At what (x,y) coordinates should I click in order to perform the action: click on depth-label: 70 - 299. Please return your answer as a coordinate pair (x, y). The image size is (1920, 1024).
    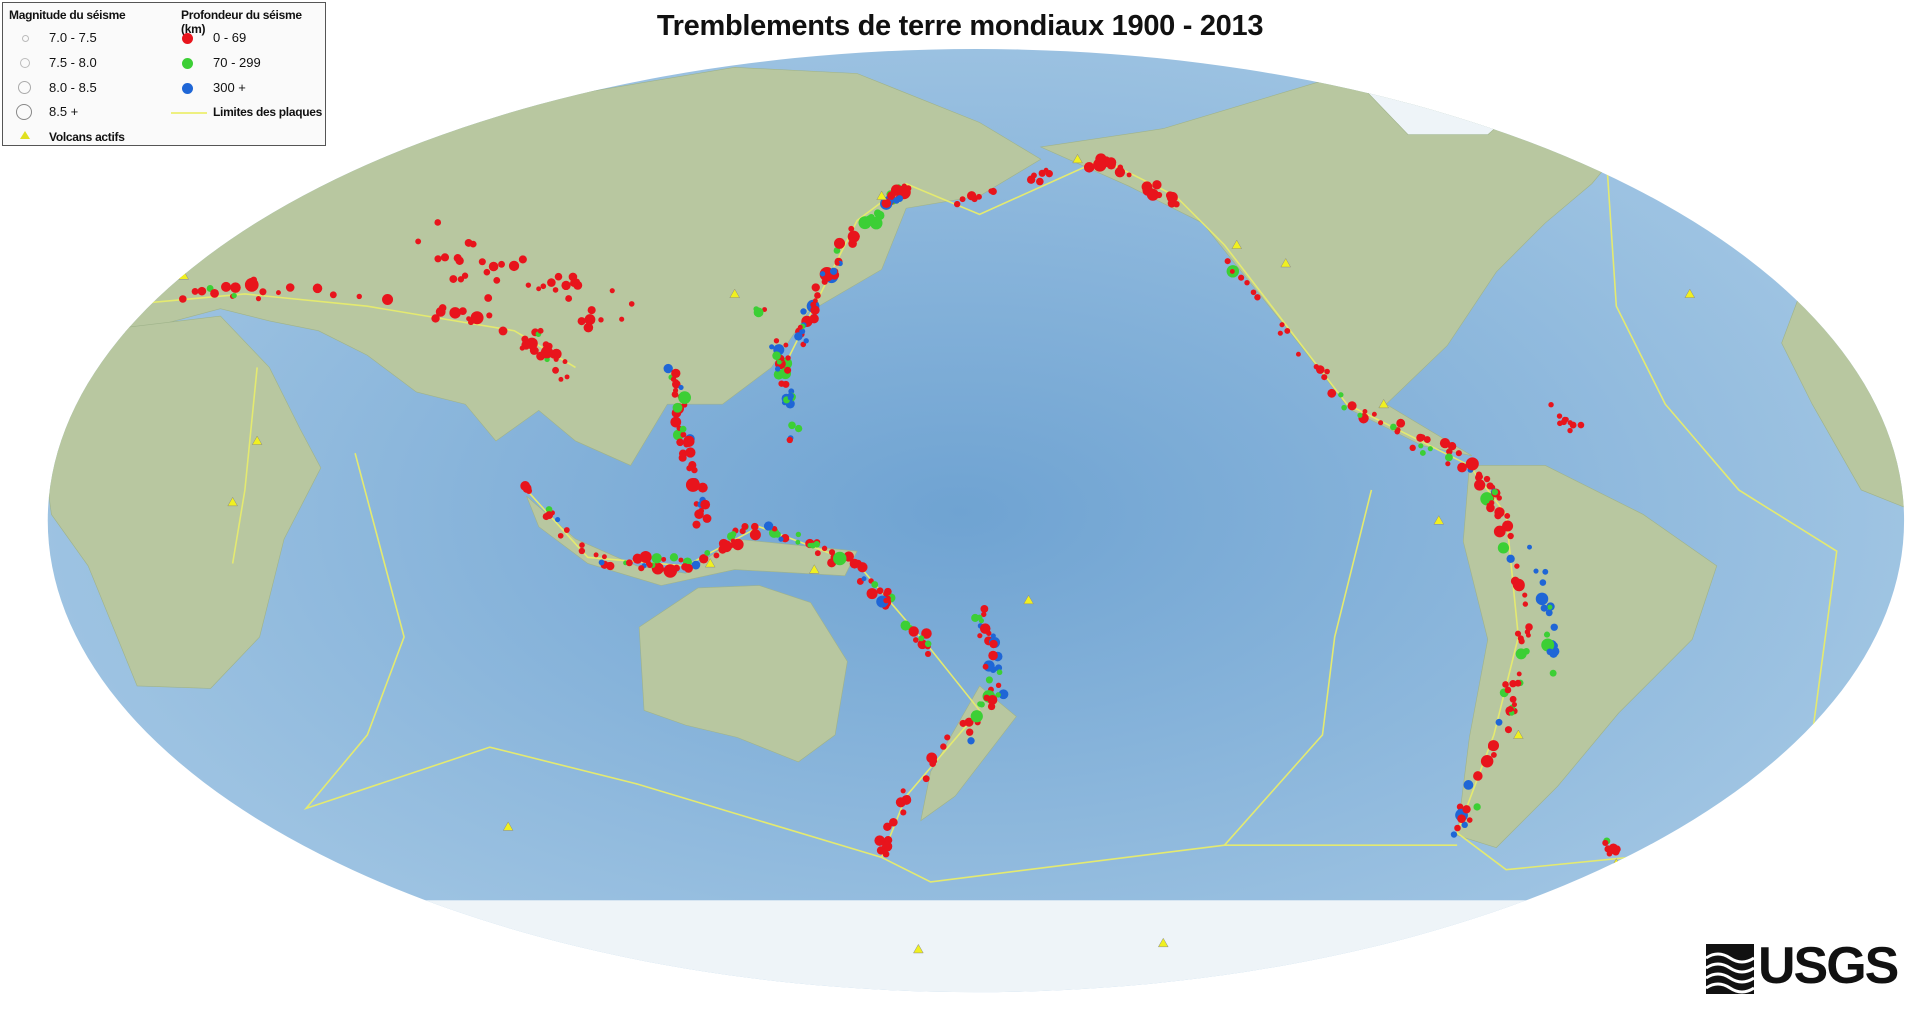
    Looking at the image, I should click on (237, 62).